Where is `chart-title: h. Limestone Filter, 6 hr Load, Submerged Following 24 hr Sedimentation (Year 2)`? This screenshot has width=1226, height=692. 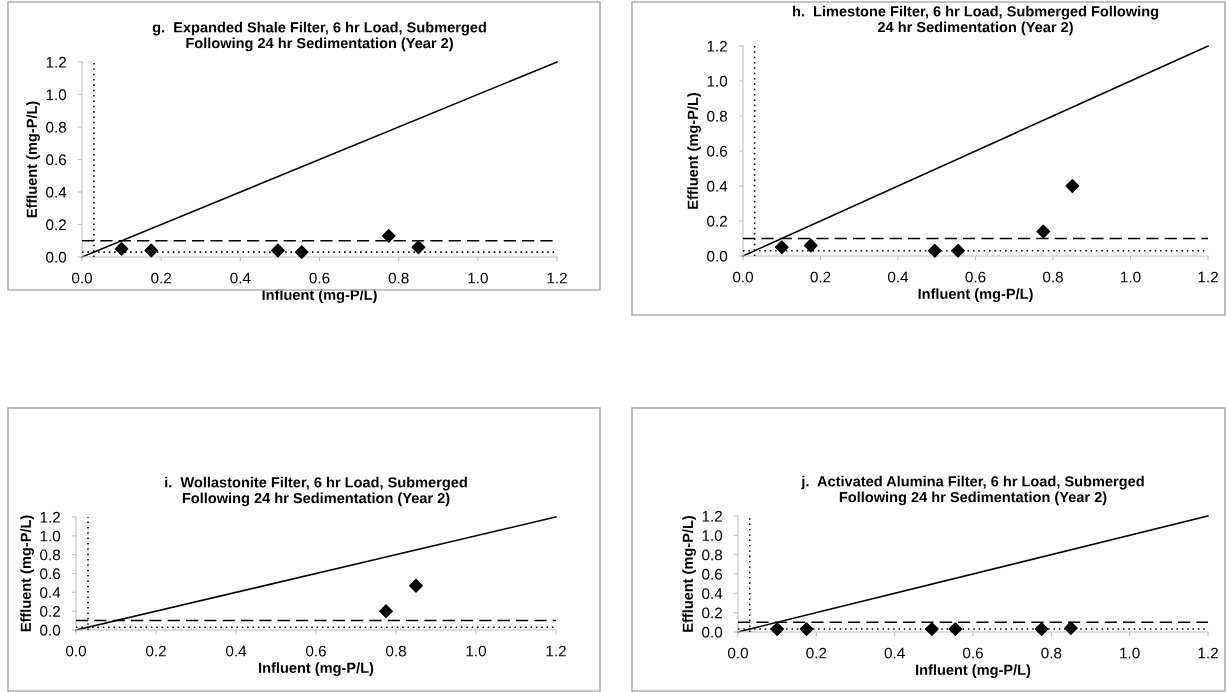
chart-title: h. Limestone Filter, 6 hr Load, Submerged Following 24 hr Sedimentation (Year 2) is located at coordinates (976, 20).